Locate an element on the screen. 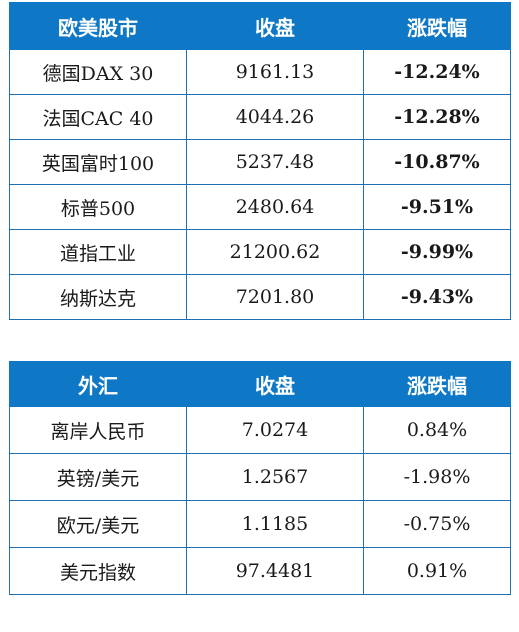  table-row: 欧元/美元 1.1185 -0.75% is located at coordinates (260, 524).